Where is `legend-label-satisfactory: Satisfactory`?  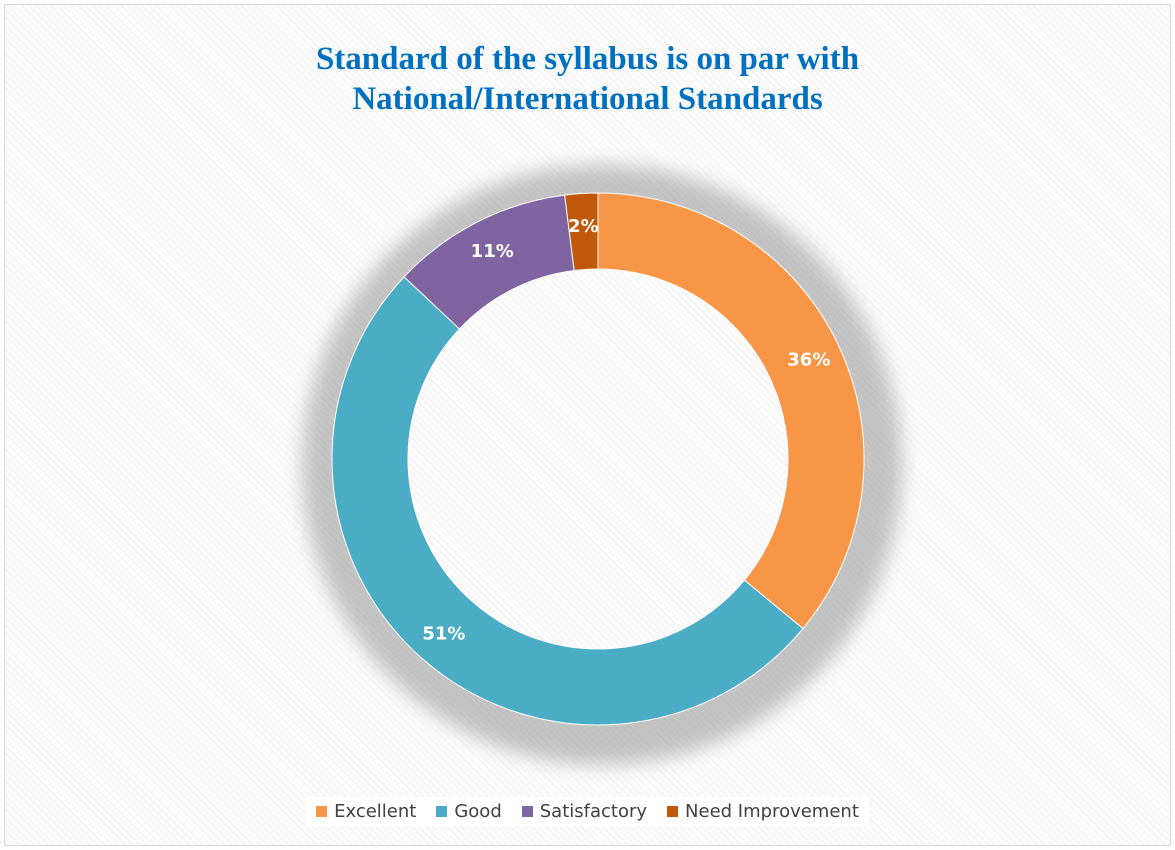
legend-label-satisfactory: Satisfactory is located at coordinates (593, 811).